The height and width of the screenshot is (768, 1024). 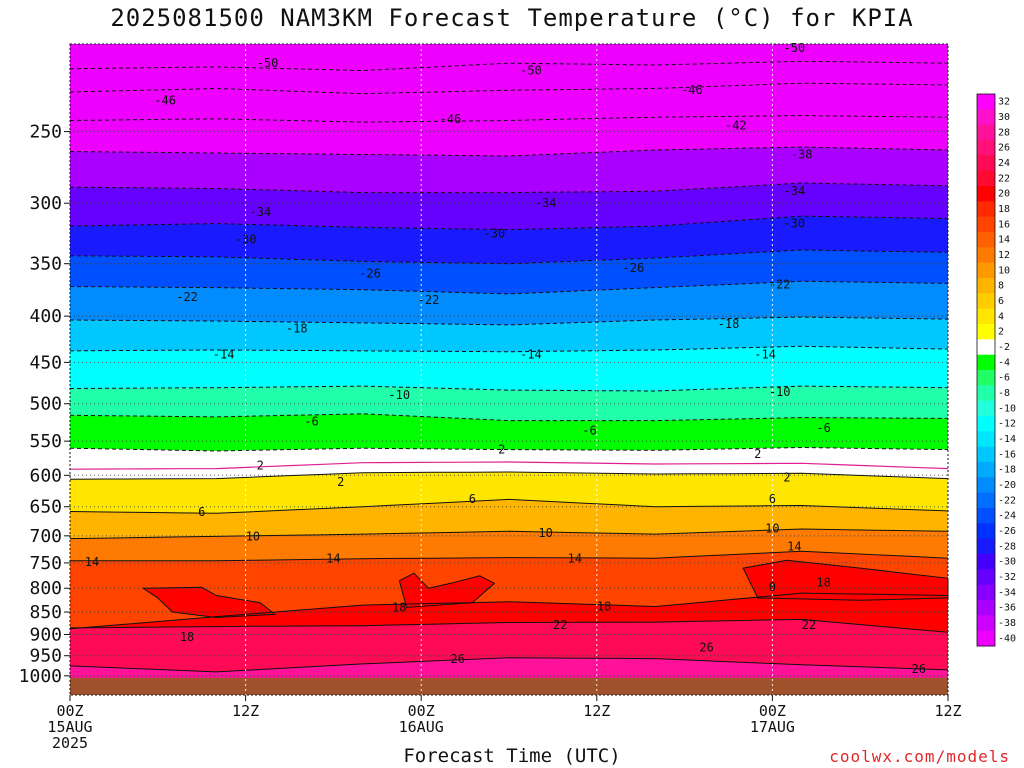 What do you see at coordinates (1007, 638) in the screenshot?
I see `colorbar-label: -40` at bounding box center [1007, 638].